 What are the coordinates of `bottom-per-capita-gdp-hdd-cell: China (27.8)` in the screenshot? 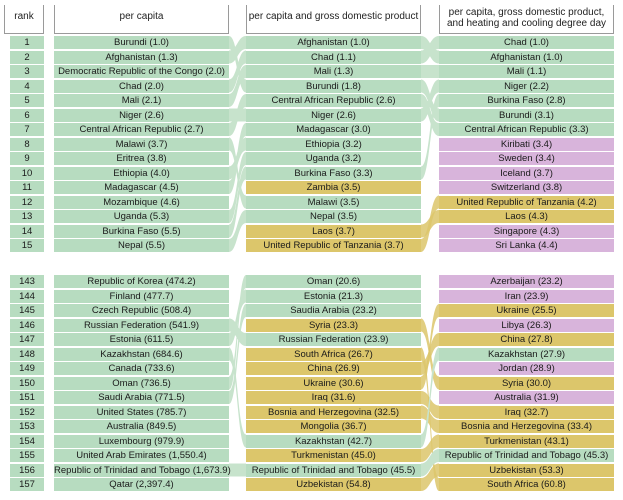 It's located at (526, 339).